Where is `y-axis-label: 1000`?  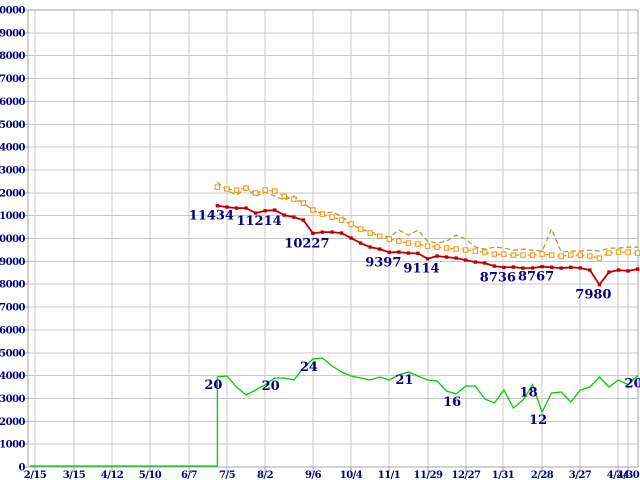
y-axis-label: 1000 is located at coordinates (13, 445).